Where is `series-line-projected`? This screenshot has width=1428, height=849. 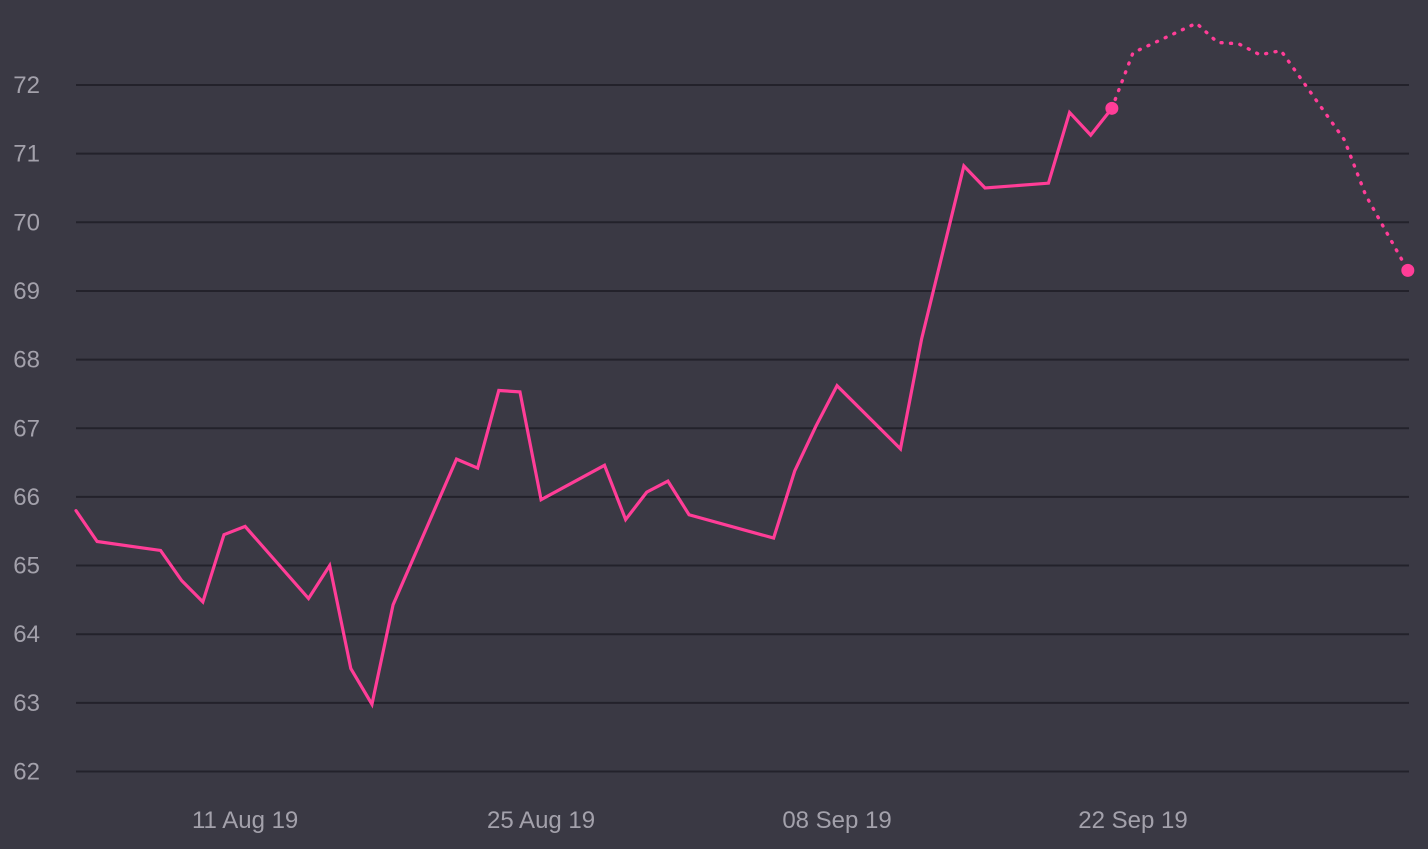 series-line-projected is located at coordinates (1260, 147).